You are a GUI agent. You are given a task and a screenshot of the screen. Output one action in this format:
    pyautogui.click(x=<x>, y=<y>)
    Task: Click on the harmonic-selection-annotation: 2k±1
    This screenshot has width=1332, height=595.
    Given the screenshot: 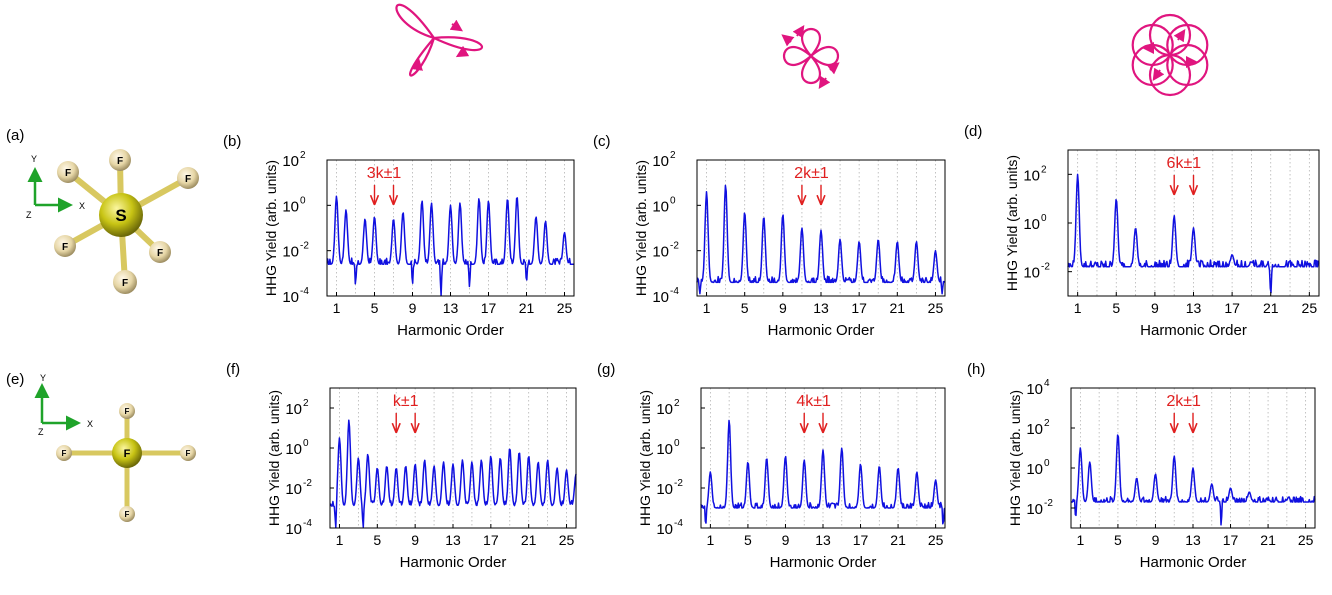 What is the action you would take?
    pyautogui.click(x=811, y=173)
    